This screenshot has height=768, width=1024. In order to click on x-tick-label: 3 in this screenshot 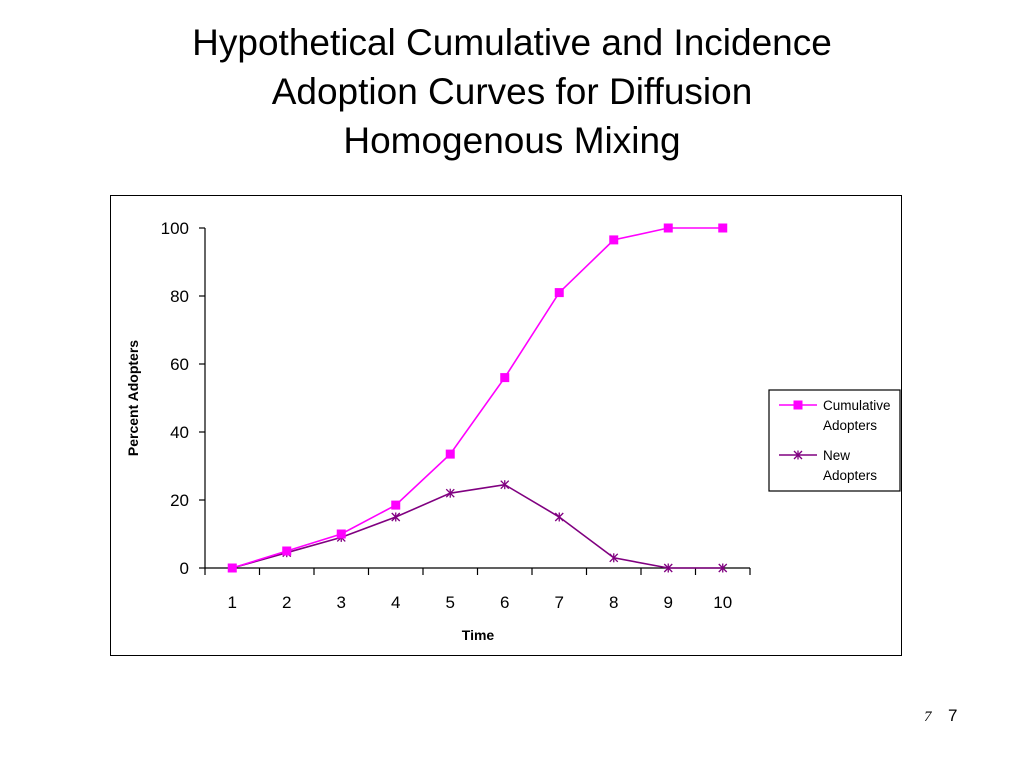, I will do `click(341, 602)`.